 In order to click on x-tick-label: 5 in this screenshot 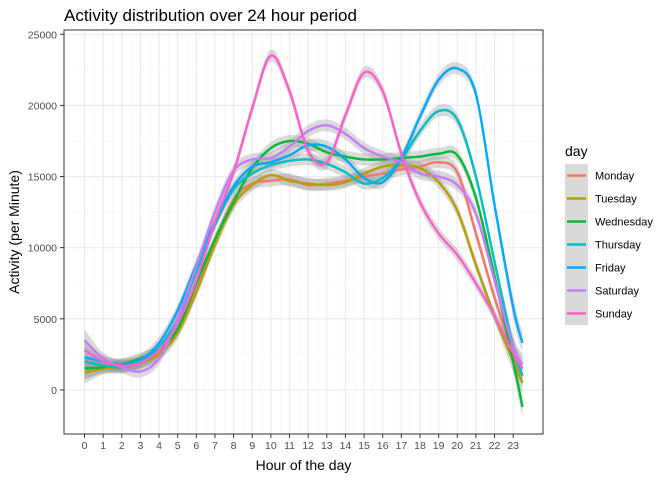, I will do `click(178, 446)`.